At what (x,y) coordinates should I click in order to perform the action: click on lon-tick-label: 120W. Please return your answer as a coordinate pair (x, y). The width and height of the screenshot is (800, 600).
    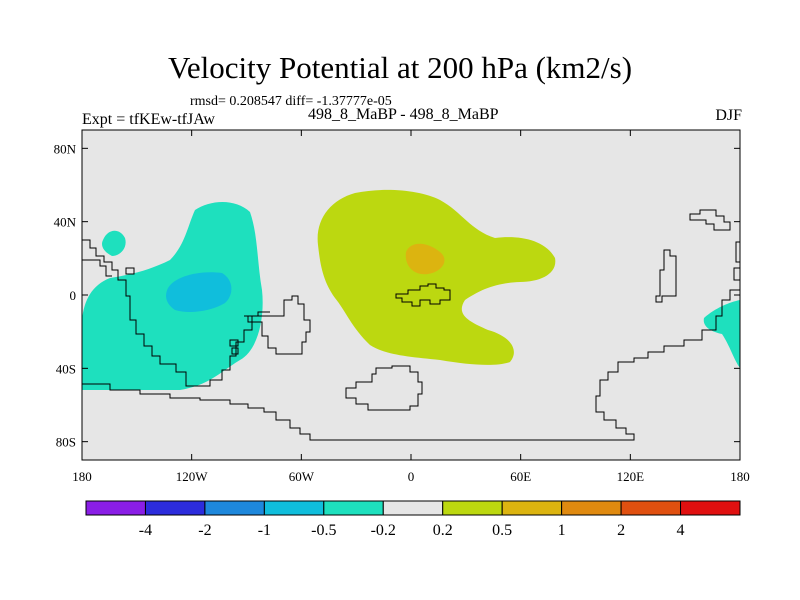
    Looking at the image, I should click on (192, 476).